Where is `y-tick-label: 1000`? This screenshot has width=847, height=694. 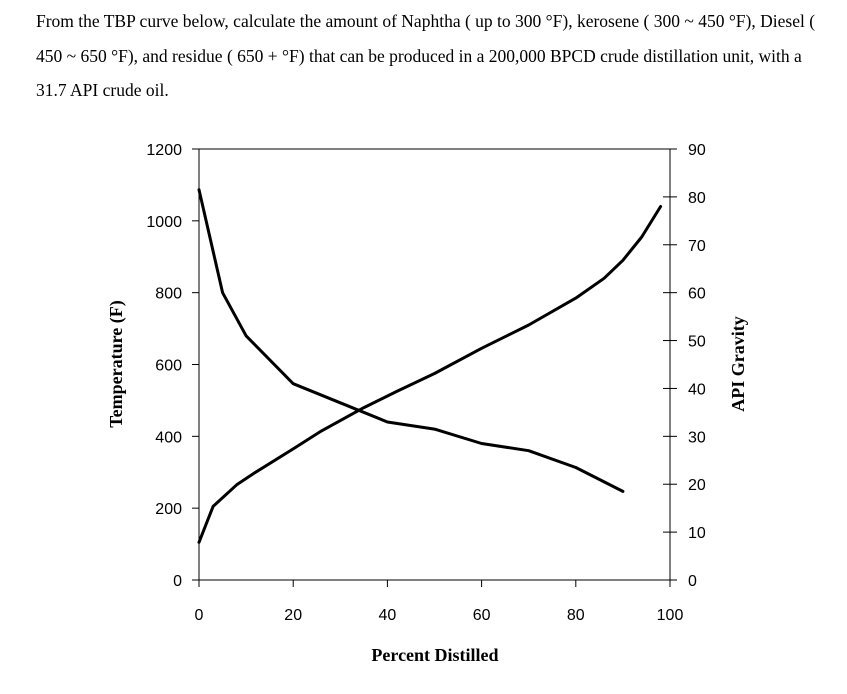 y-tick-label: 1000 is located at coordinates (164, 222).